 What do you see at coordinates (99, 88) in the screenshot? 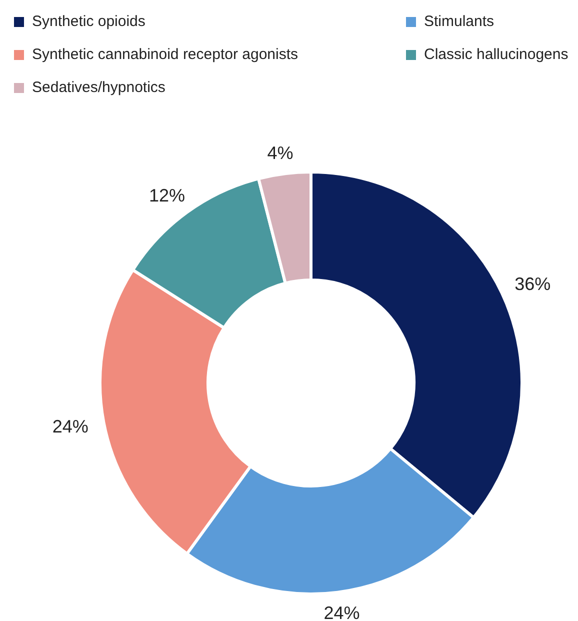
I see `legend-label: Sedatives/hypnotics` at bounding box center [99, 88].